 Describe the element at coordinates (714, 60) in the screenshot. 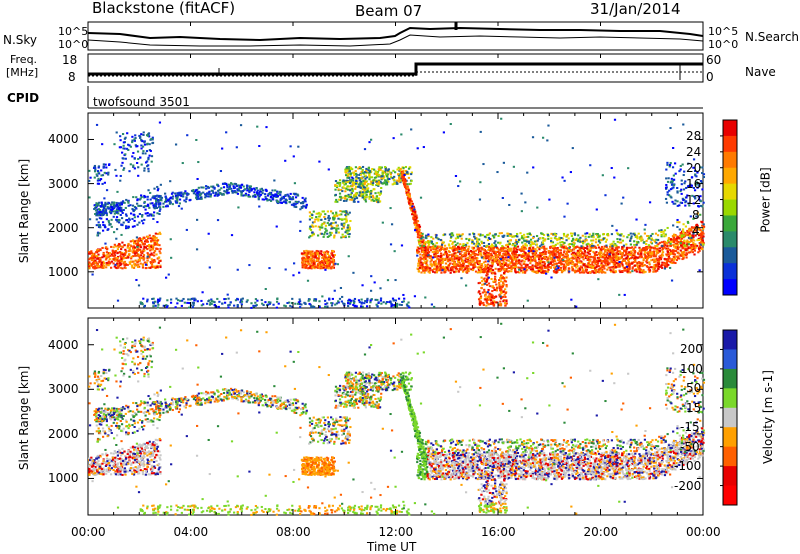

I see `nave-tick-high: 60` at that location.